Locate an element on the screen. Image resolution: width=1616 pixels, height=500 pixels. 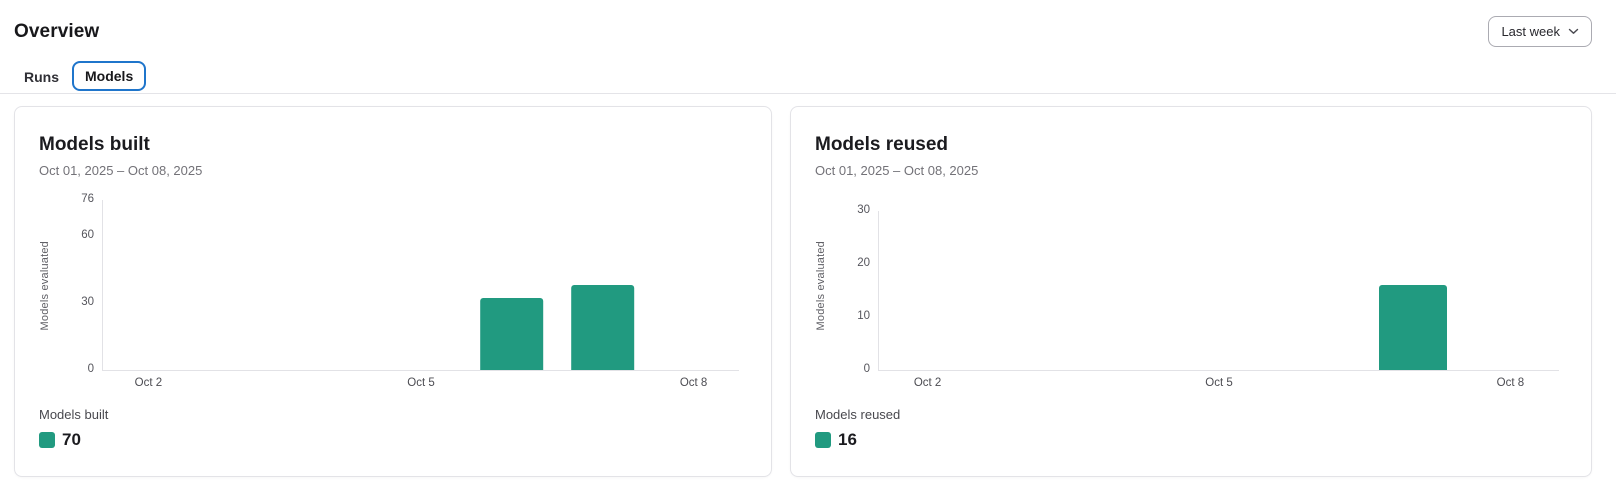
y-tick-label: 10 is located at coordinates (863, 316).